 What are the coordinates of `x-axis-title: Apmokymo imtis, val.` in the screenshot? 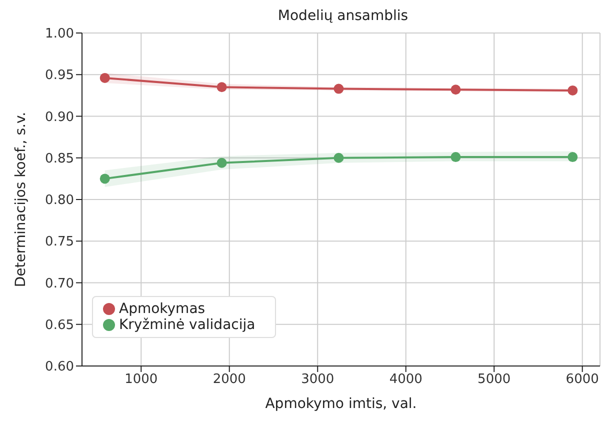 It's located at (341, 404).